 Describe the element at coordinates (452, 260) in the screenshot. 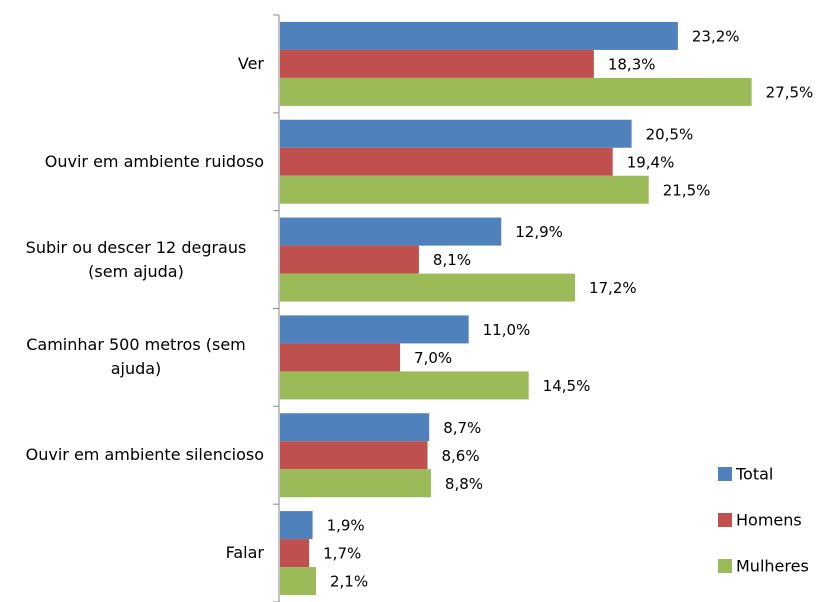

I see `value-label: 8,1%` at that location.